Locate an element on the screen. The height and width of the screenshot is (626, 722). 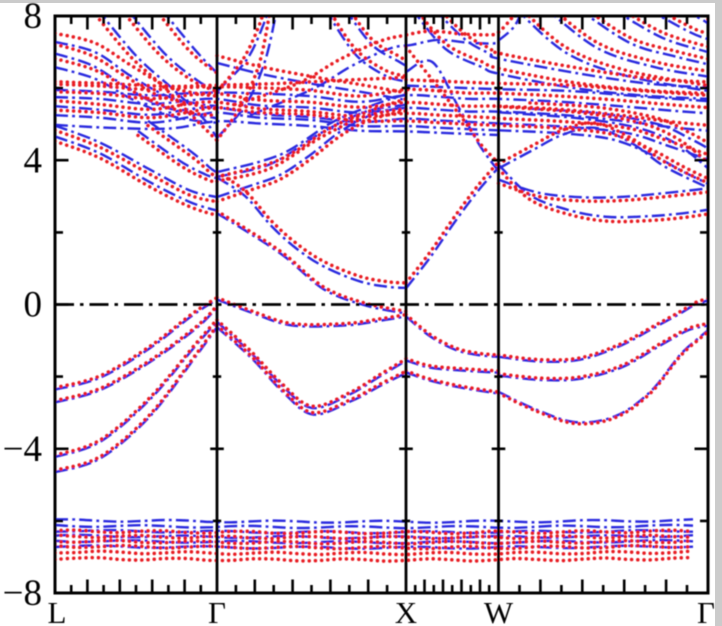
svg-text: −8 is located at coordinates (22, 593).